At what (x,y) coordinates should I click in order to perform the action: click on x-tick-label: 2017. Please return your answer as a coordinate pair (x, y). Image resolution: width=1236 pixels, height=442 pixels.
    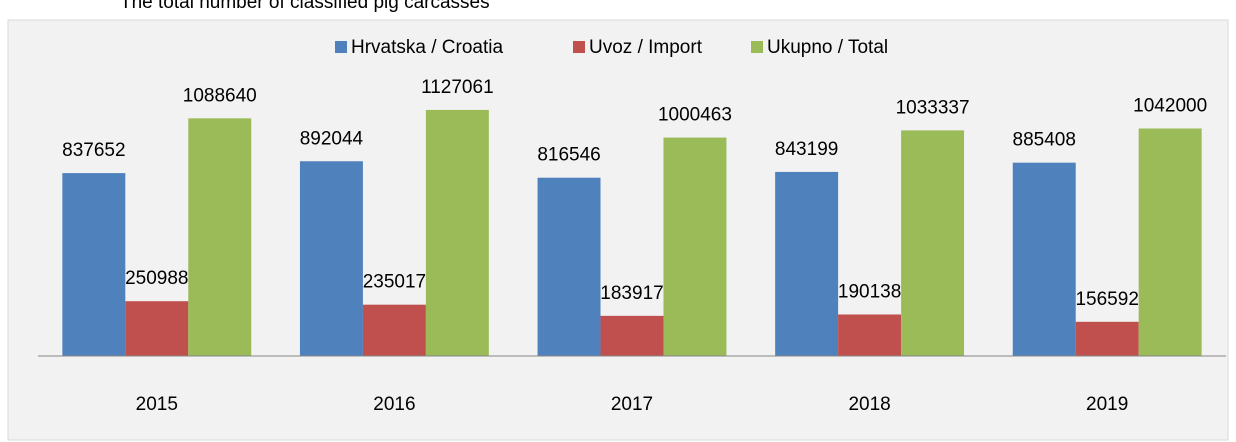
    Looking at the image, I should click on (632, 404).